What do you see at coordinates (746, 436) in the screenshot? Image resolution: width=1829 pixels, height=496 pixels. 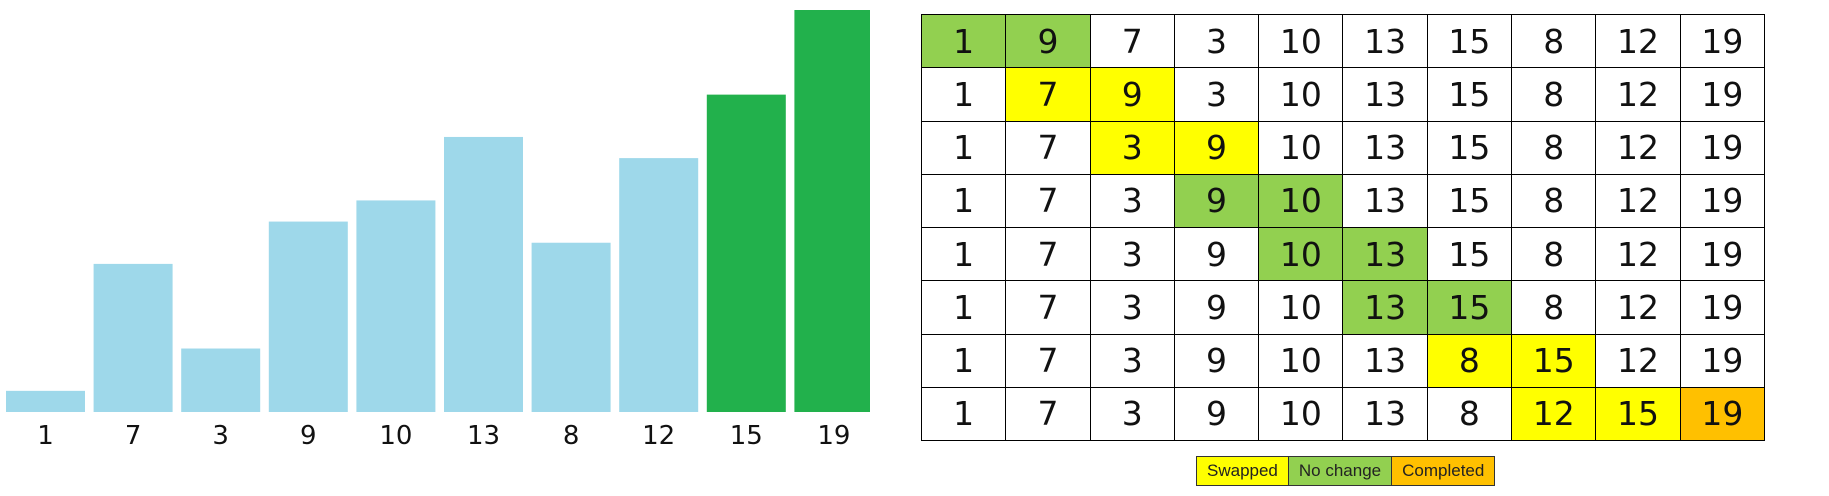 I see `bar-tick-label: 15` at bounding box center [746, 436].